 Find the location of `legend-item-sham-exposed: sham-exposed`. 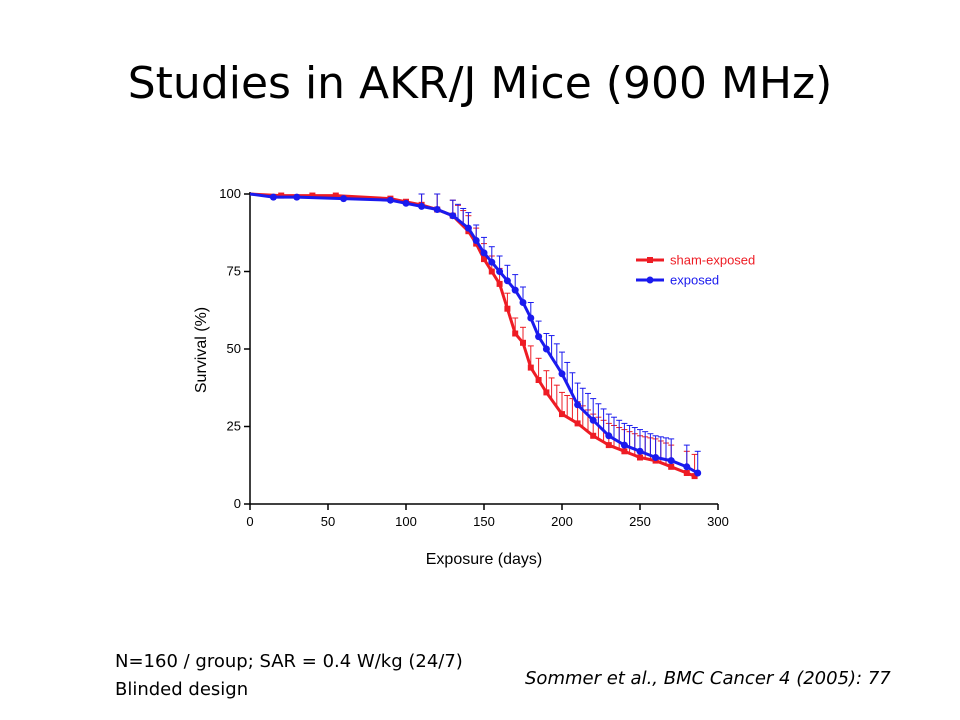

legend-item-sham-exposed: sham-exposed is located at coordinates (695, 260).